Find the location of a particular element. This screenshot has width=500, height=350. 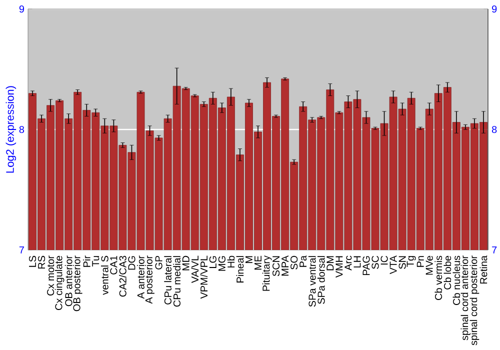

x-tick-label: DG is located at coordinates (132, 263).